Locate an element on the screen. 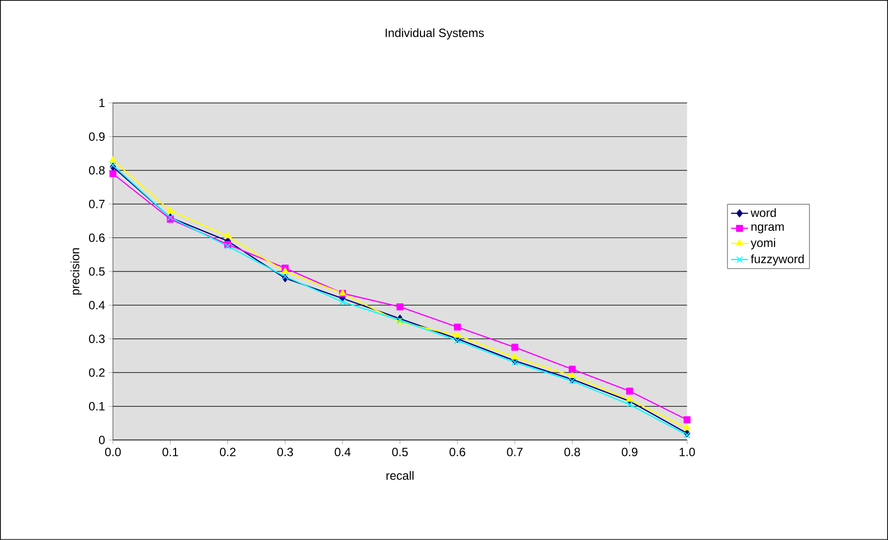  x-tick-label: 0.6 is located at coordinates (458, 452).